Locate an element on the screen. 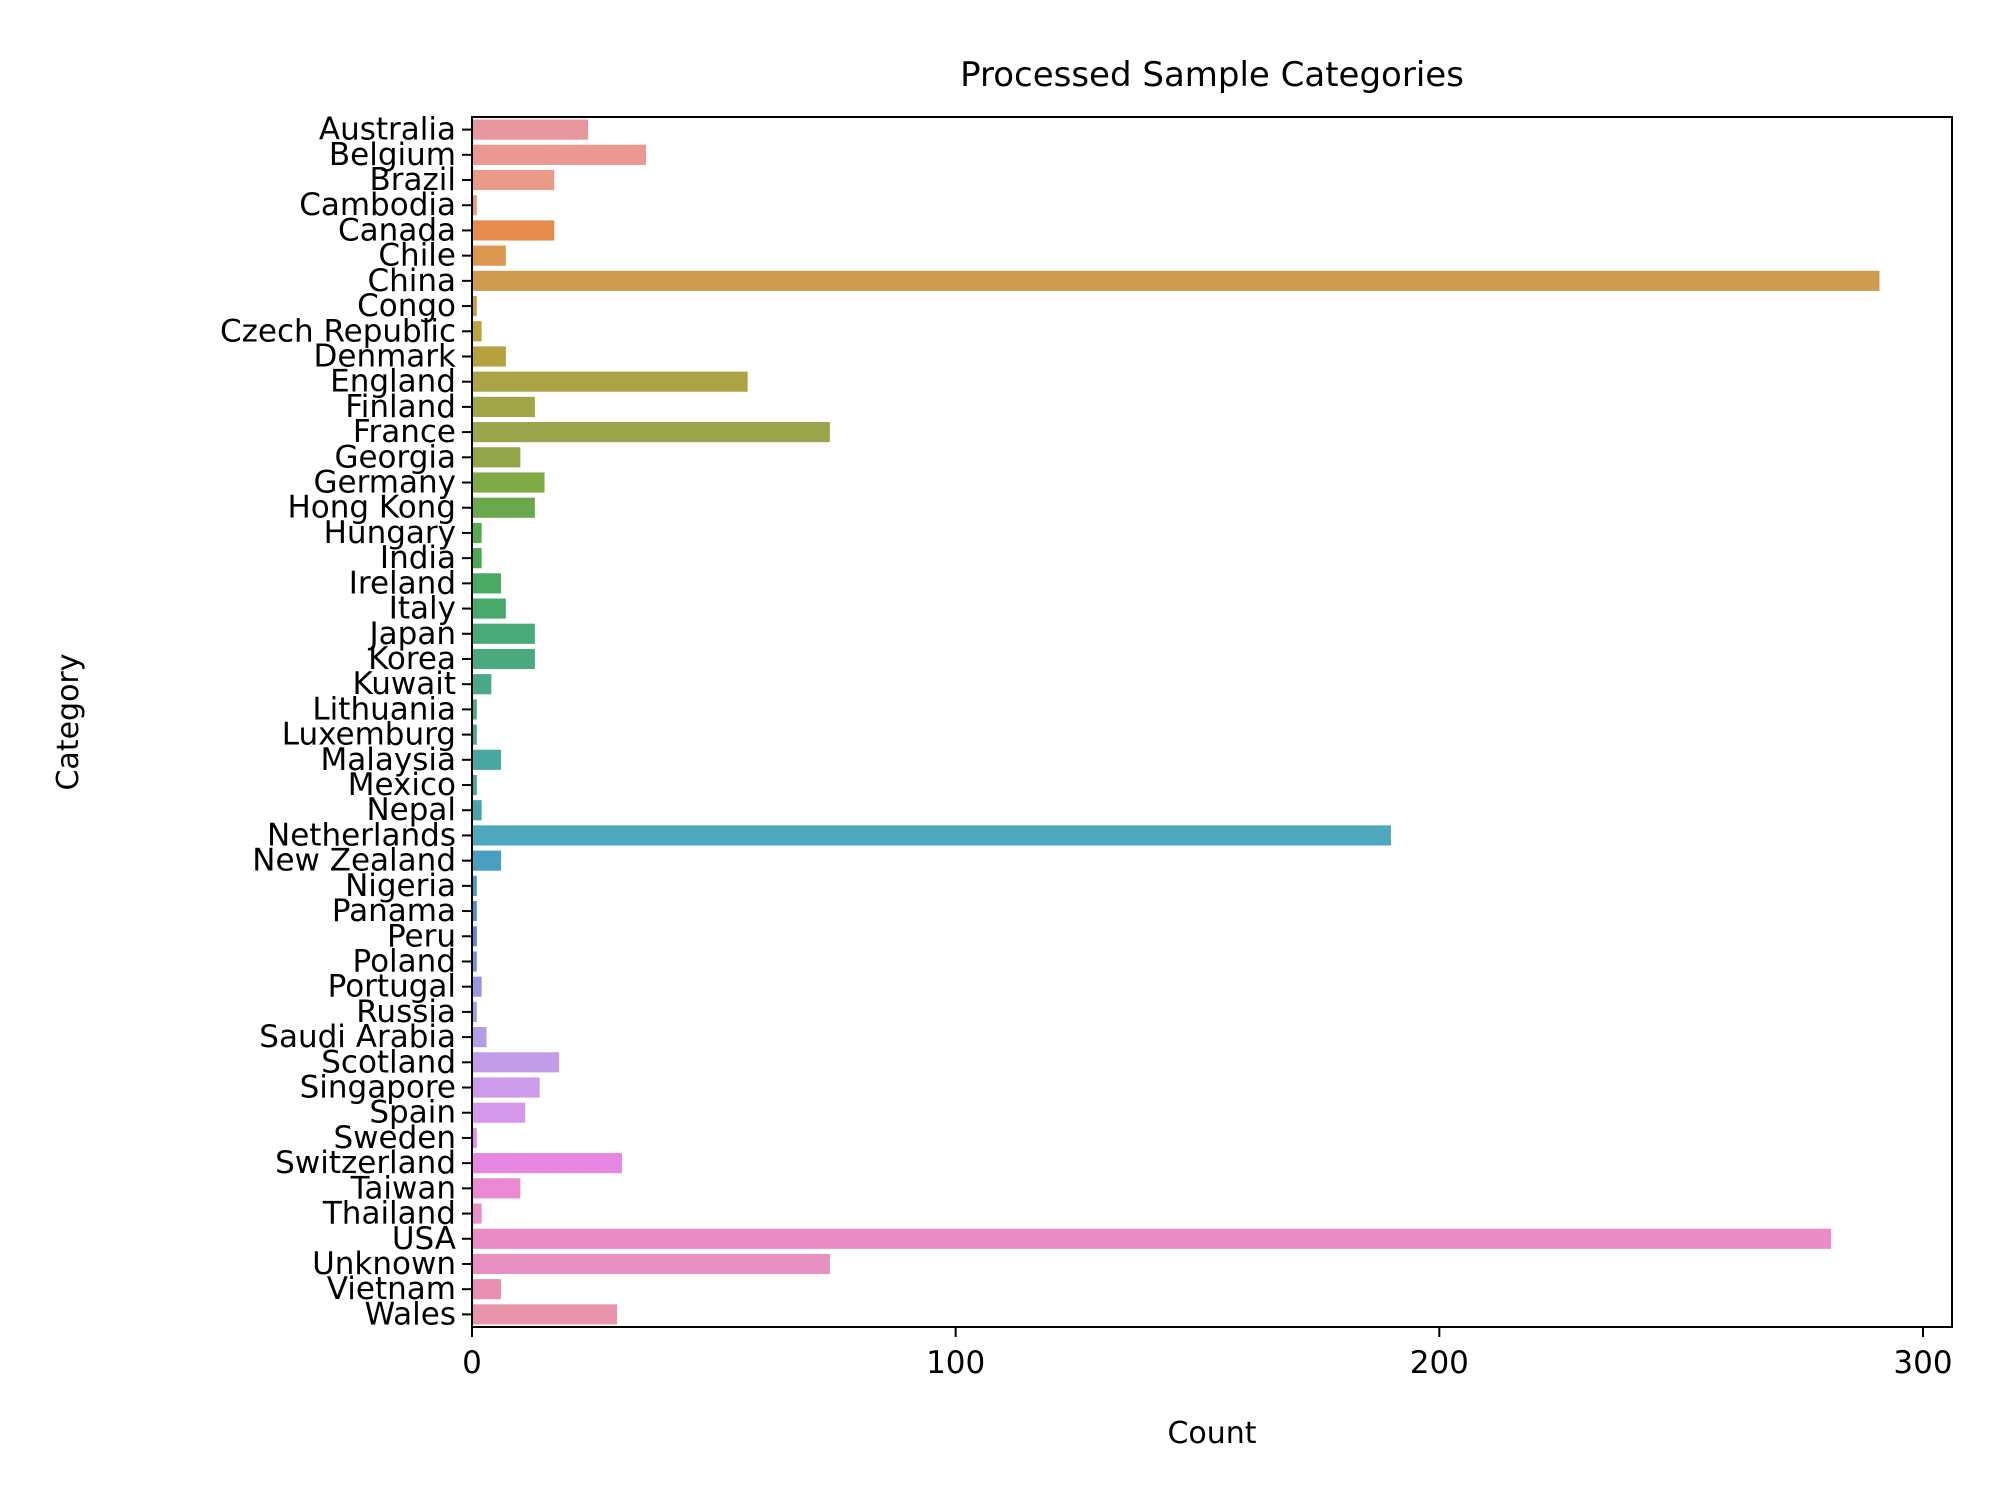  bar-mexico is located at coordinates (474, 785).